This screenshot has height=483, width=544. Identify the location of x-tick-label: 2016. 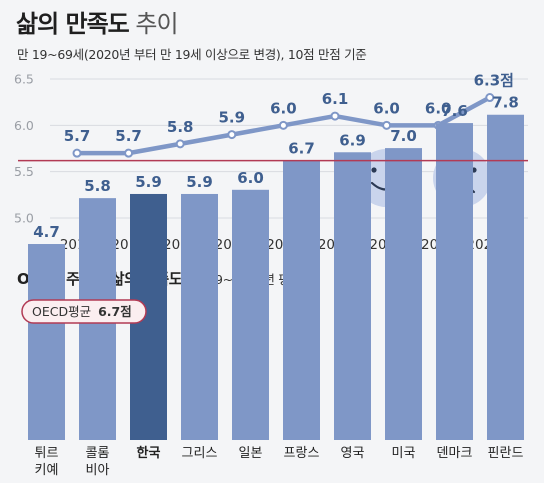
(232, 245).